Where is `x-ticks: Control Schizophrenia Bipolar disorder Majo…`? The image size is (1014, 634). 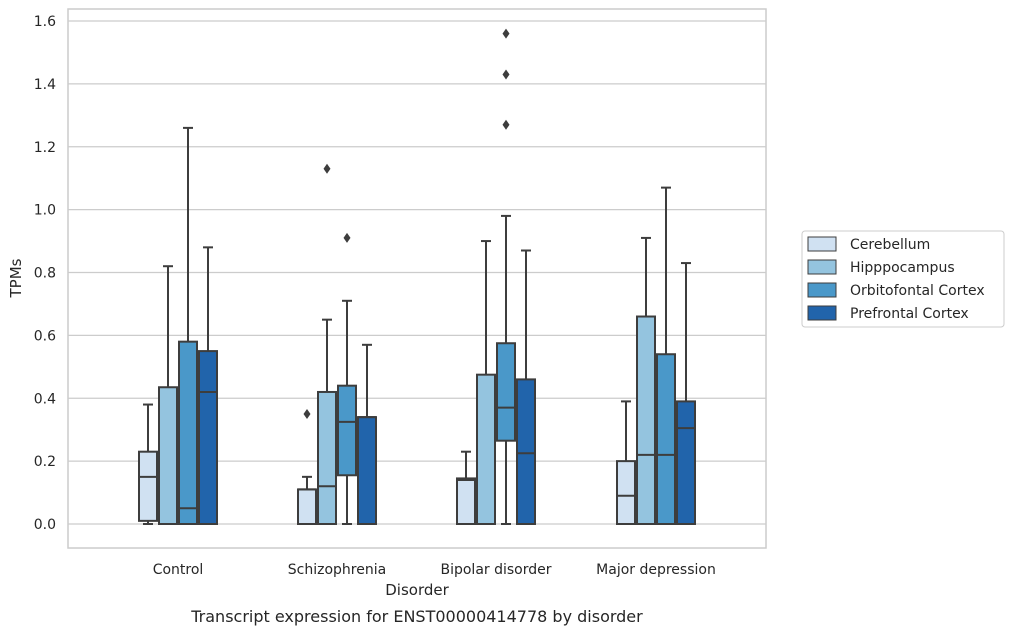 x-ticks: Control Schizophrenia Bipolar disorder Majo… is located at coordinates (434, 570).